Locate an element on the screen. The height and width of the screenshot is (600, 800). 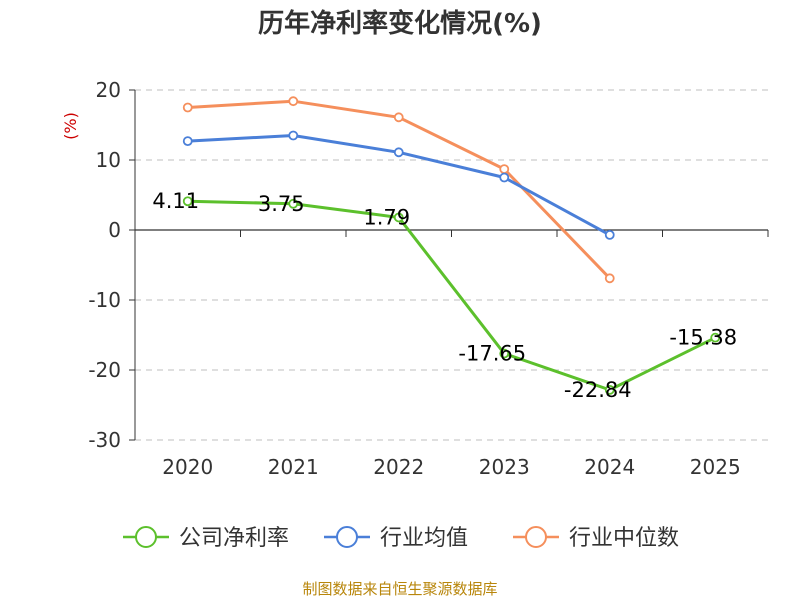
x-tick-label: 2025 is located at coordinates (715, 467).